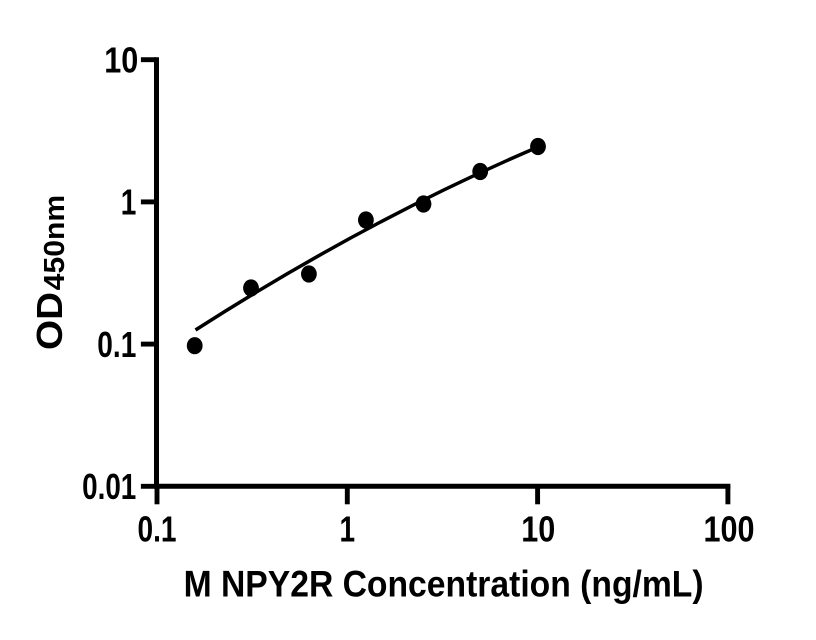 This screenshot has height=640, width=816. I want to click on svg-text: OD, so click(49, 321).